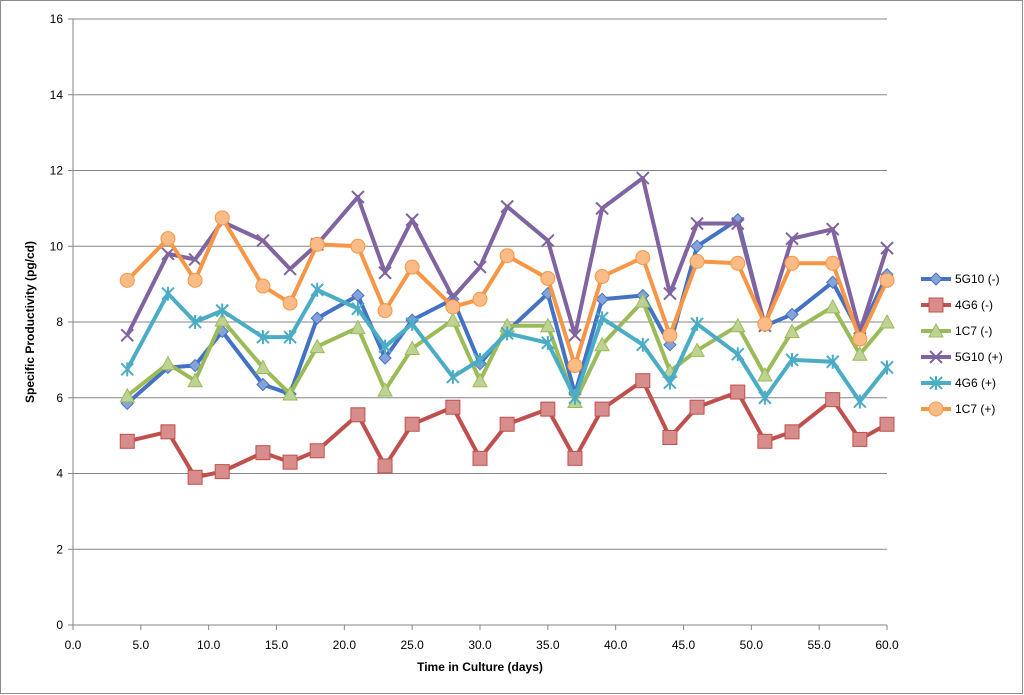 Image resolution: width=1024 pixels, height=695 pixels. Describe the element at coordinates (59, 549) in the screenshot. I see `y-tick-label: 2` at that location.